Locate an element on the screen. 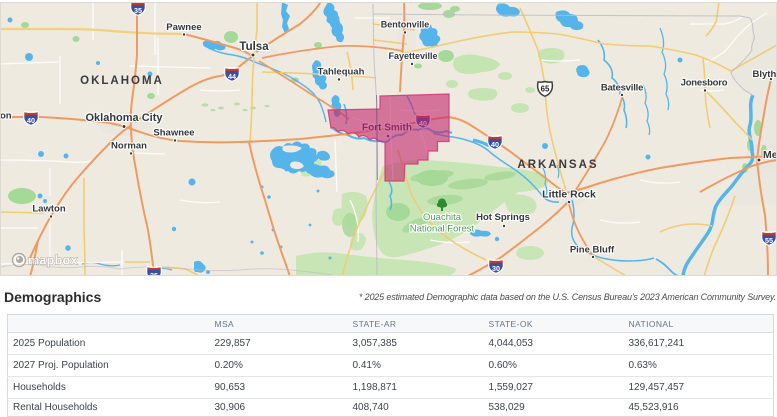 The width and height of the screenshot is (777, 417). svg-text: Blytheville is located at coordinates (765, 74).